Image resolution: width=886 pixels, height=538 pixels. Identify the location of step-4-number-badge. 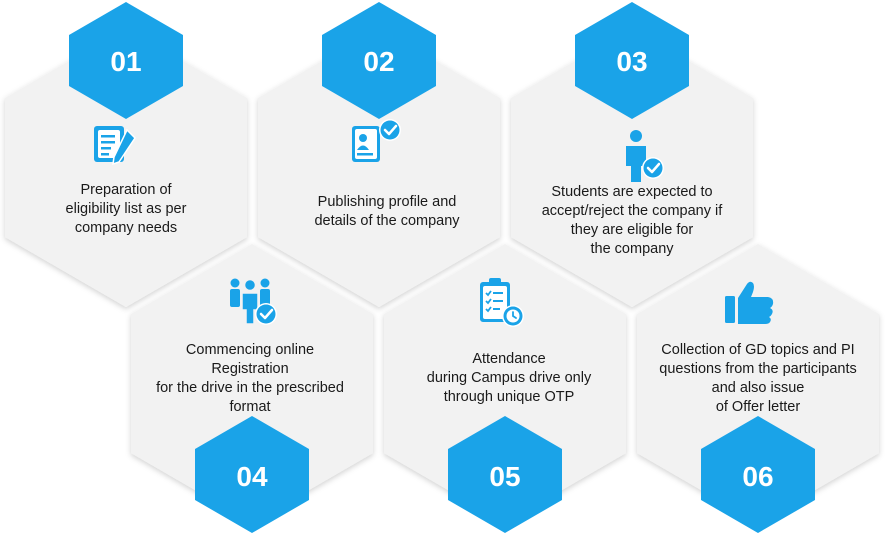
(252, 474).